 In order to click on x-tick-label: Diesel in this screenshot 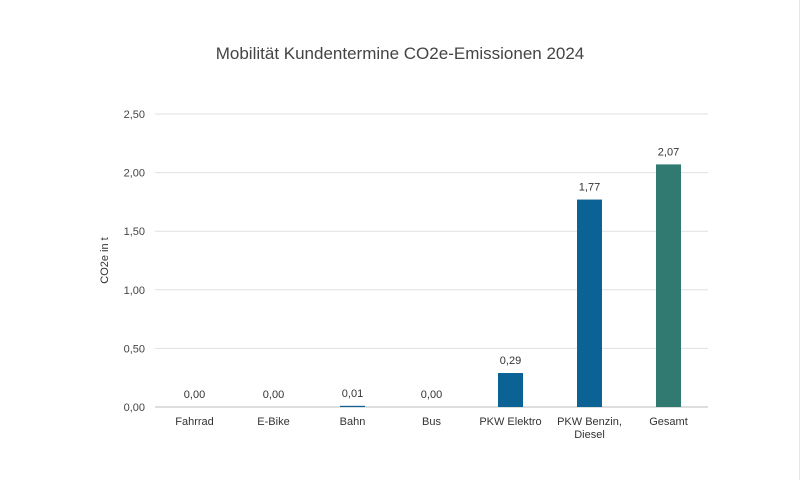, I will do `click(589, 435)`.